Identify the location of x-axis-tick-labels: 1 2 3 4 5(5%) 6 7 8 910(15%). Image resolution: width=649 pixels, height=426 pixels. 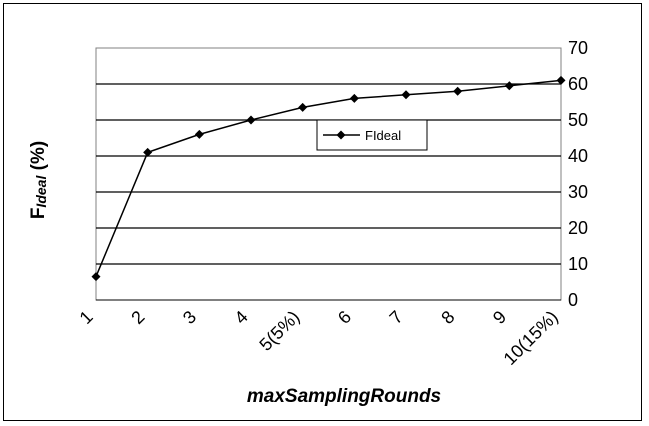
(319, 338).